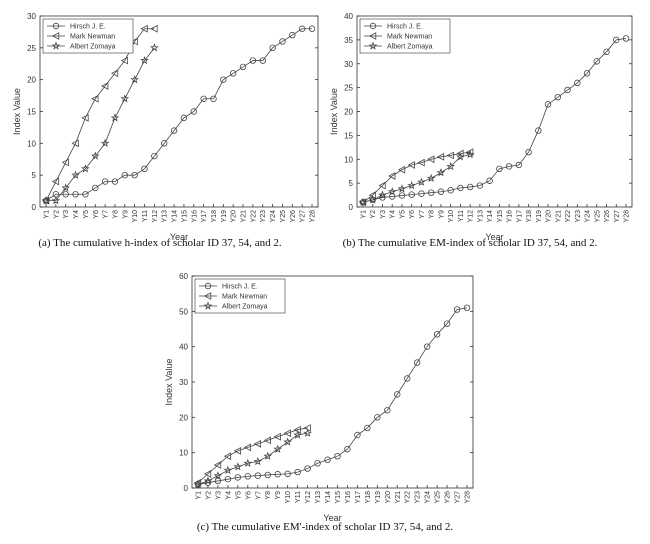 Image resolution: width=650 pixels, height=544 pixels. Describe the element at coordinates (348, 40) in the screenshot. I see `y-tick-label: 35` at that location.